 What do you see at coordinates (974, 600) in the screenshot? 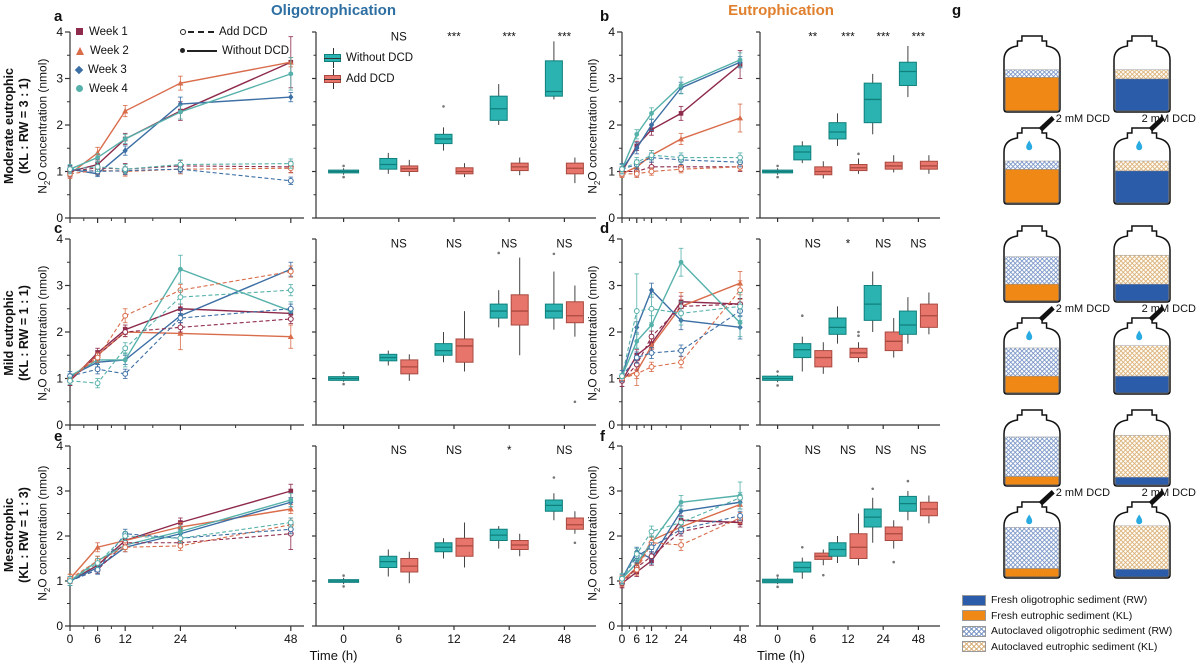
I see `fresh-oligotrophic-swatch` at bounding box center [974, 600].